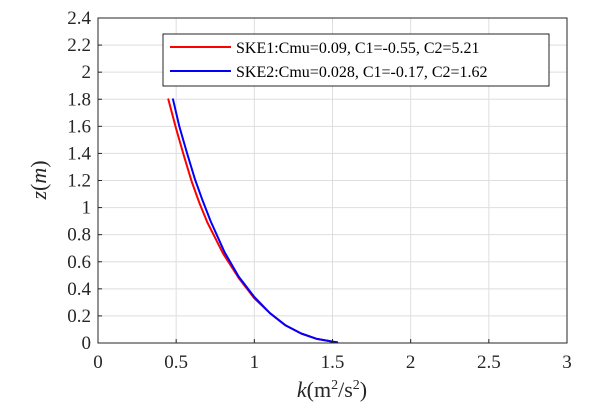  I want to click on y-tick-label: 0.6, so click(79, 262).